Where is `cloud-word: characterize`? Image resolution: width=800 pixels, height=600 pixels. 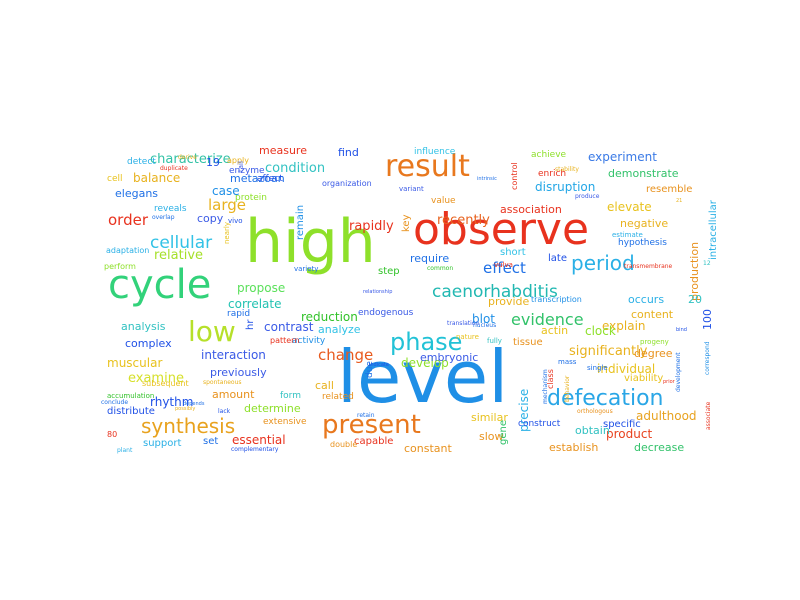
cloud-word: characterize is located at coordinates (190, 159).